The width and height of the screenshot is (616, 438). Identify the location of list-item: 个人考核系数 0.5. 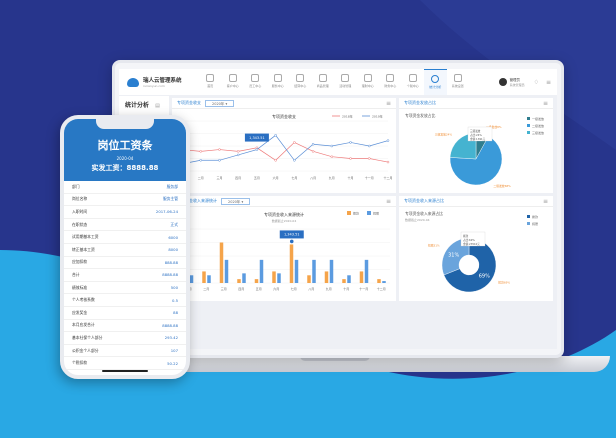
(125, 300).